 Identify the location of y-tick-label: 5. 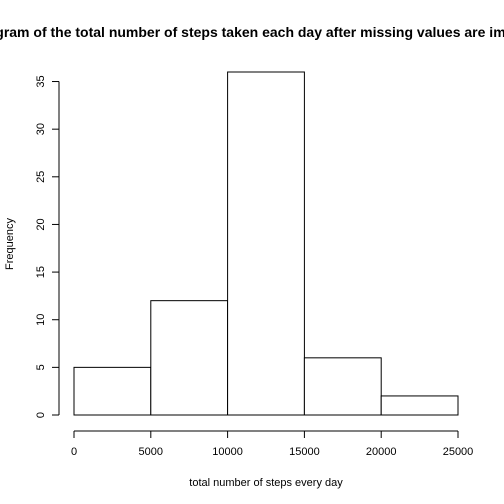
(41, 367).